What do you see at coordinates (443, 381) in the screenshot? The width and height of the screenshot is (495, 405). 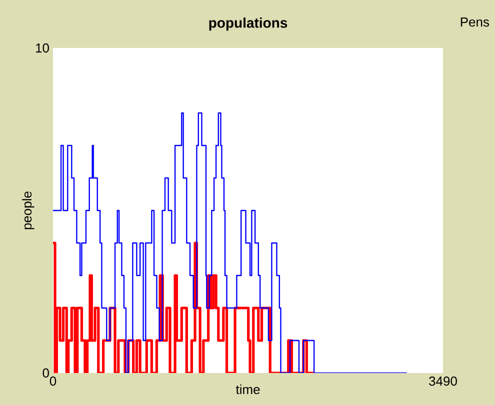 I see `x-tick-label: 3490` at bounding box center [443, 381].